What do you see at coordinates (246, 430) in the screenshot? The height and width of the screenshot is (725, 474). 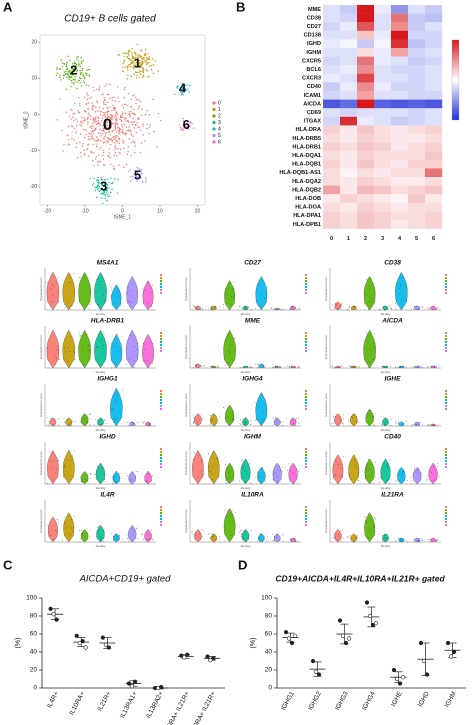 I see `x-axis-label: Identity` at bounding box center [246, 430].